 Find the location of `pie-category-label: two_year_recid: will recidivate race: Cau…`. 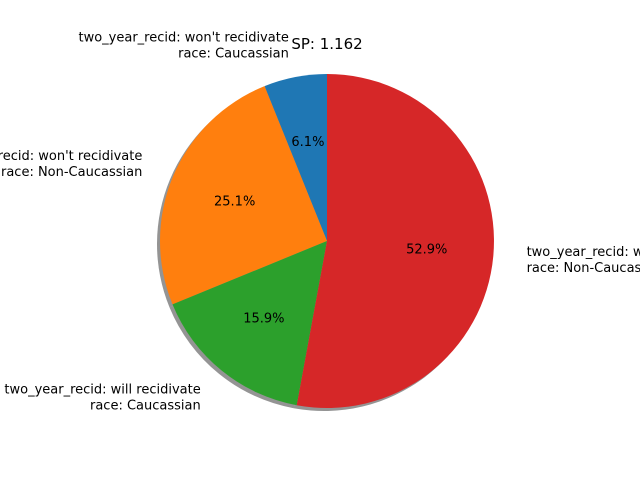

pie-category-label: two_year_recid: will recidivate race: Cau… is located at coordinates (102, 398).